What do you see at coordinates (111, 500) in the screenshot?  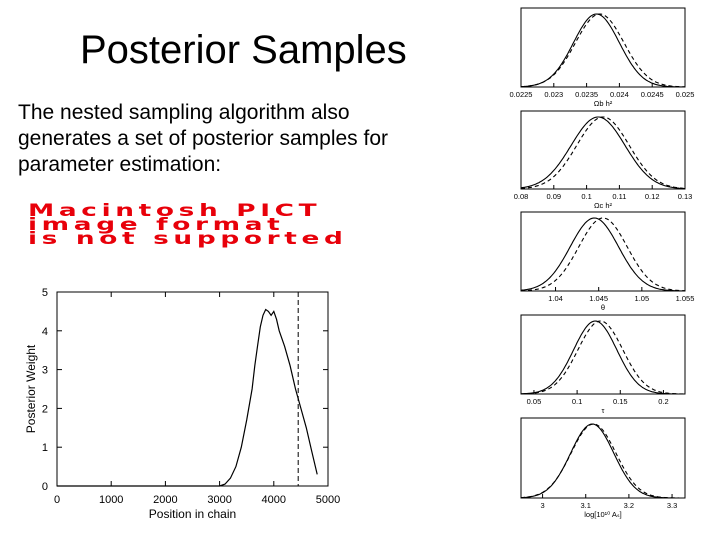 I see `x-tick-label: 1000` at bounding box center [111, 500].